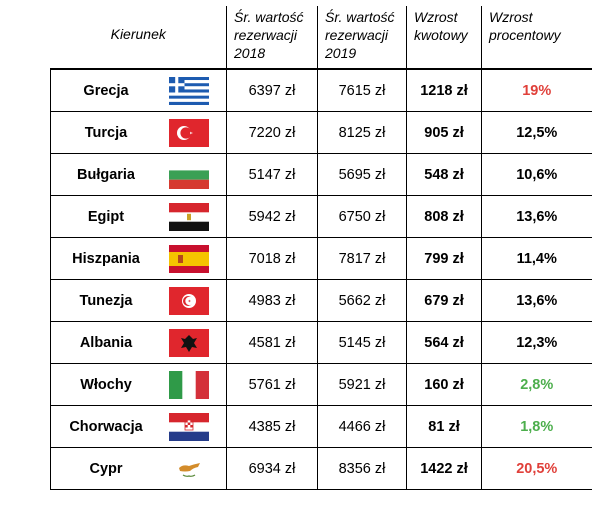  What do you see at coordinates (189, 216) in the screenshot?
I see `egypt-flag-icon` at bounding box center [189, 216].